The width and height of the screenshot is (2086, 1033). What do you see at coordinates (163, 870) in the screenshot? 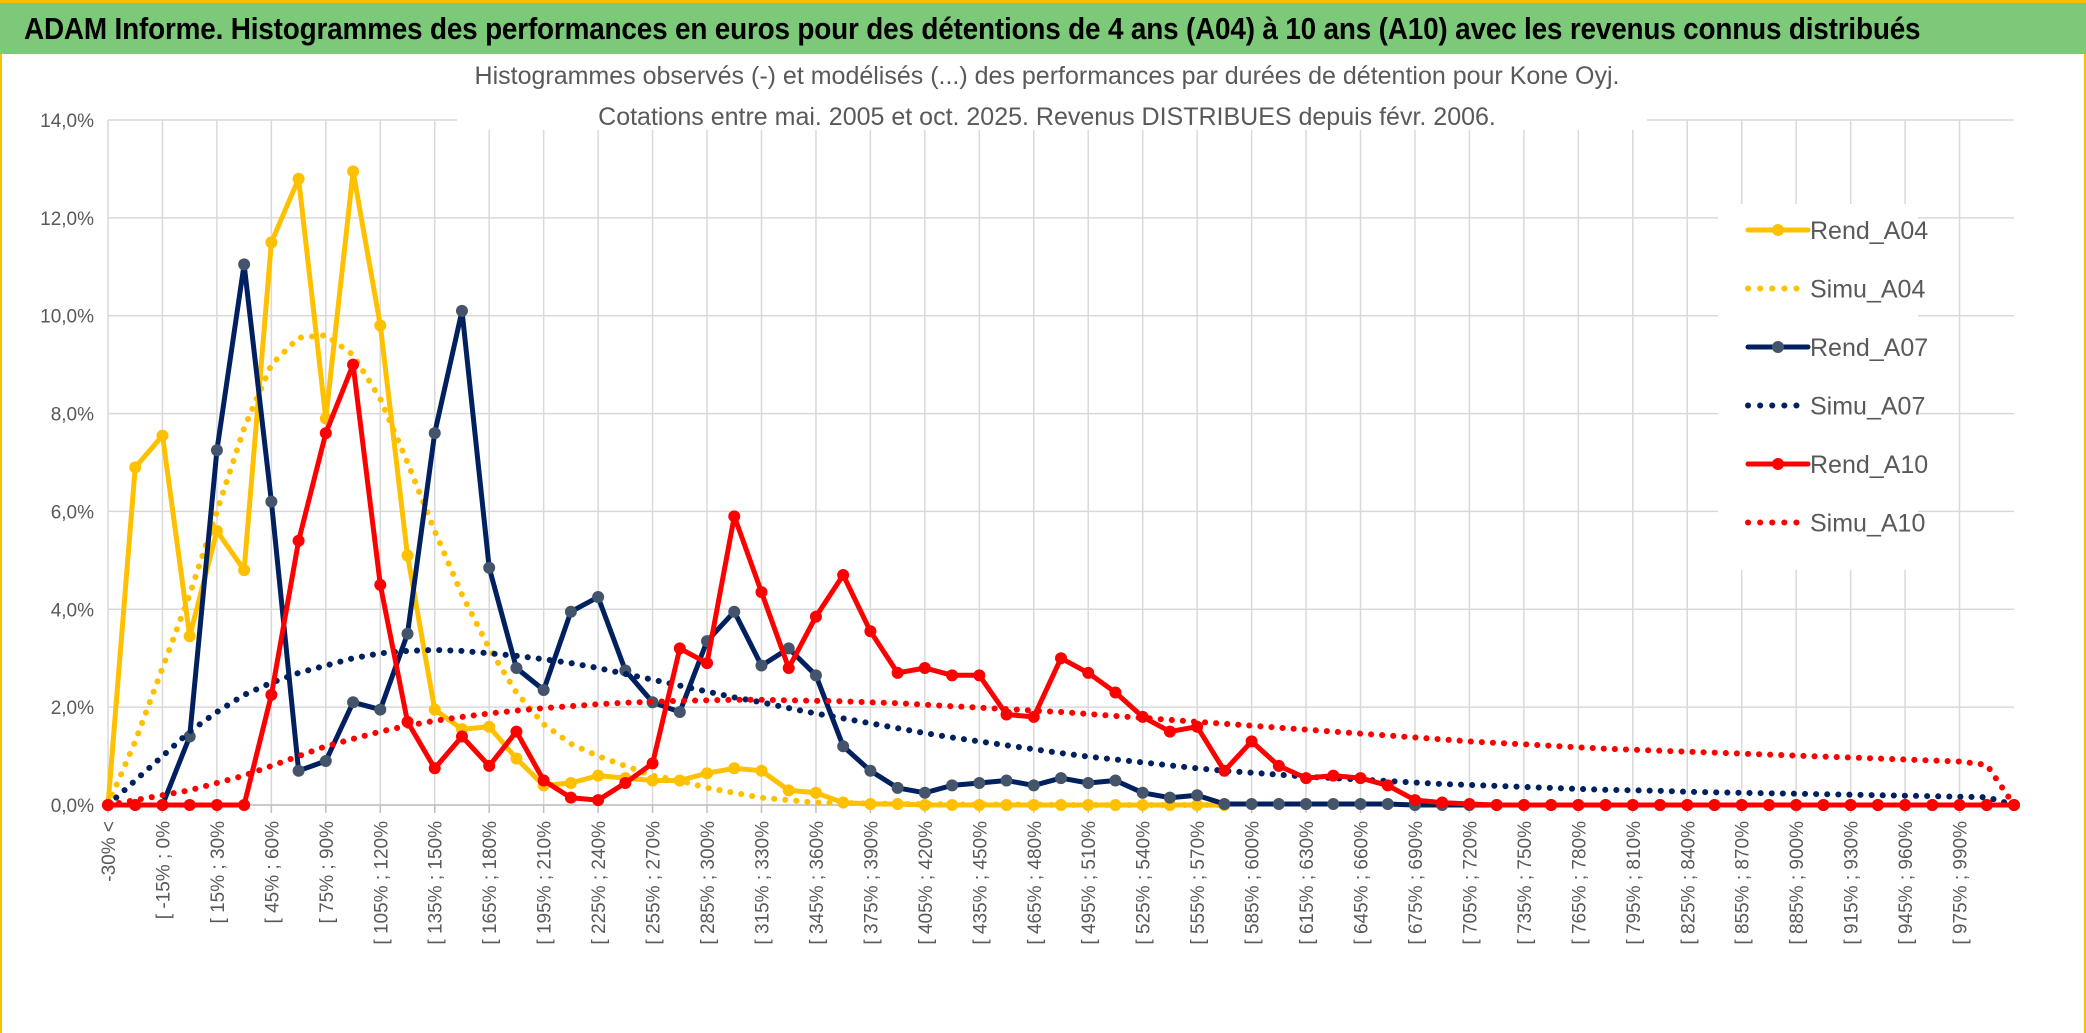
I see `x-tick-label: [ -15% ; 0%` at bounding box center [163, 870].